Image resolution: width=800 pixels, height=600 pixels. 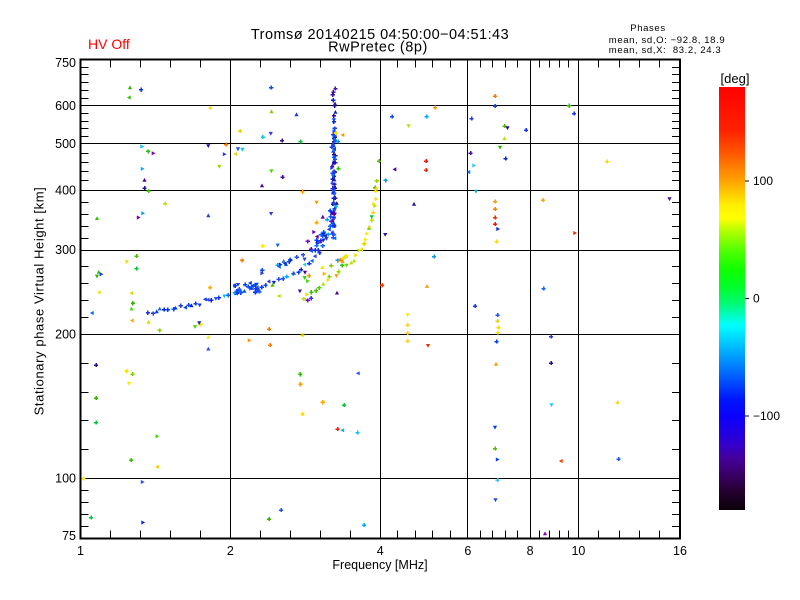 I want to click on svg-text: 2, so click(x=230, y=551).